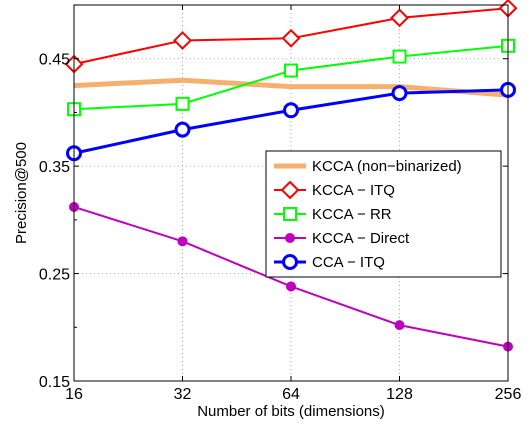 This screenshot has width=529, height=426. What do you see at coordinates (508, 394) in the screenshot?
I see `x-tick-label: 256` at bounding box center [508, 394].